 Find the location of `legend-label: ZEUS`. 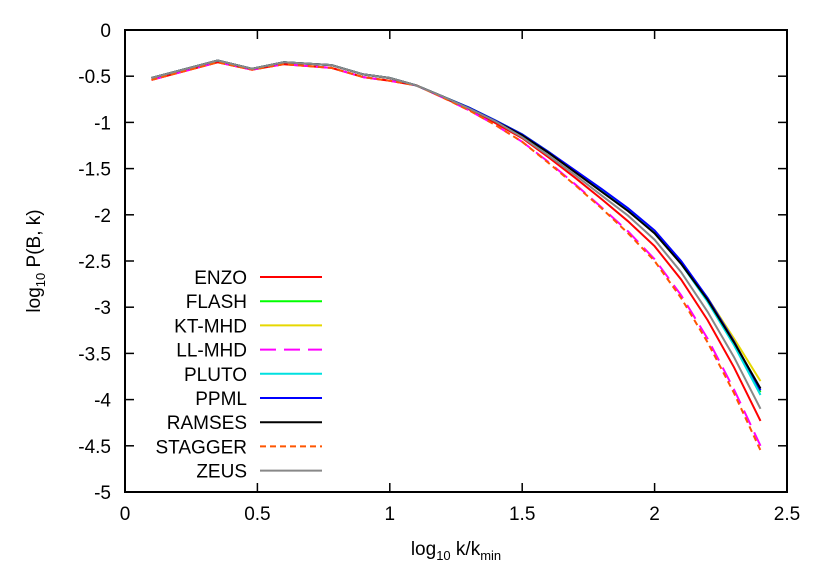

legend-label: ZEUS is located at coordinates (221, 472).